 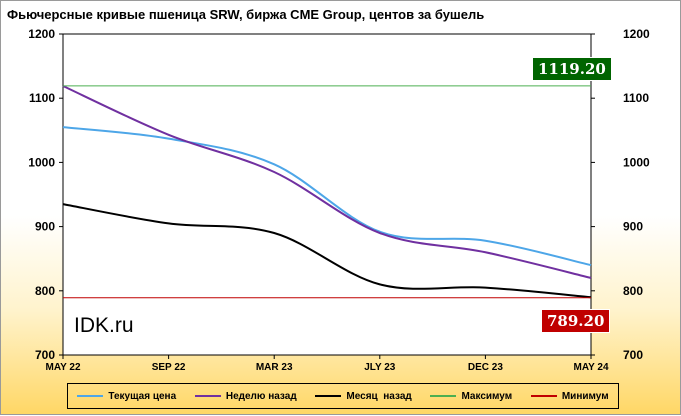 What do you see at coordinates (169, 367) in the screenshot?
I see `x-tick-label: SEP 22` at bounding box center [169, 367].